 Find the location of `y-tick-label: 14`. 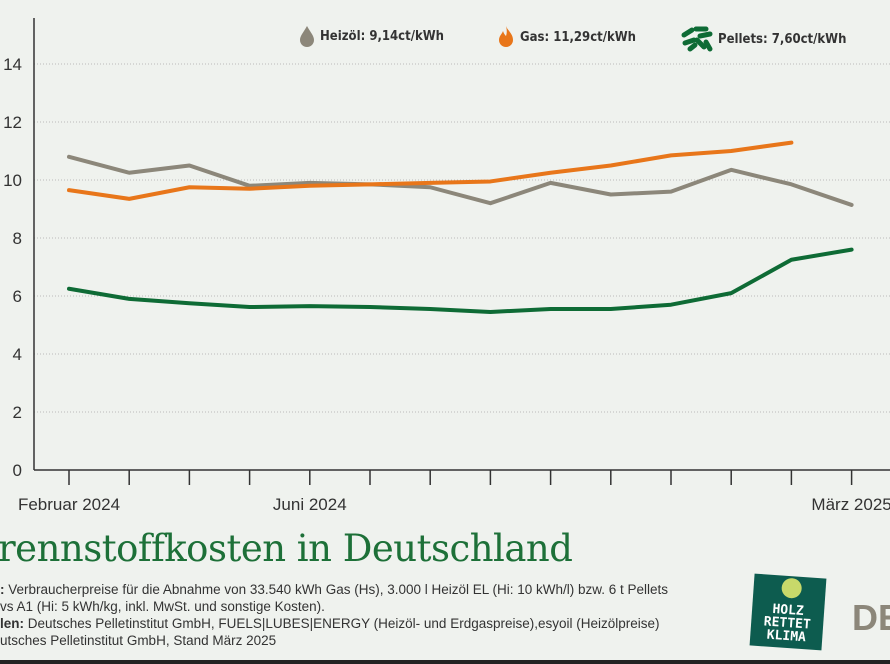

y-tick-label: 14 is located at coordinates (12, 64).